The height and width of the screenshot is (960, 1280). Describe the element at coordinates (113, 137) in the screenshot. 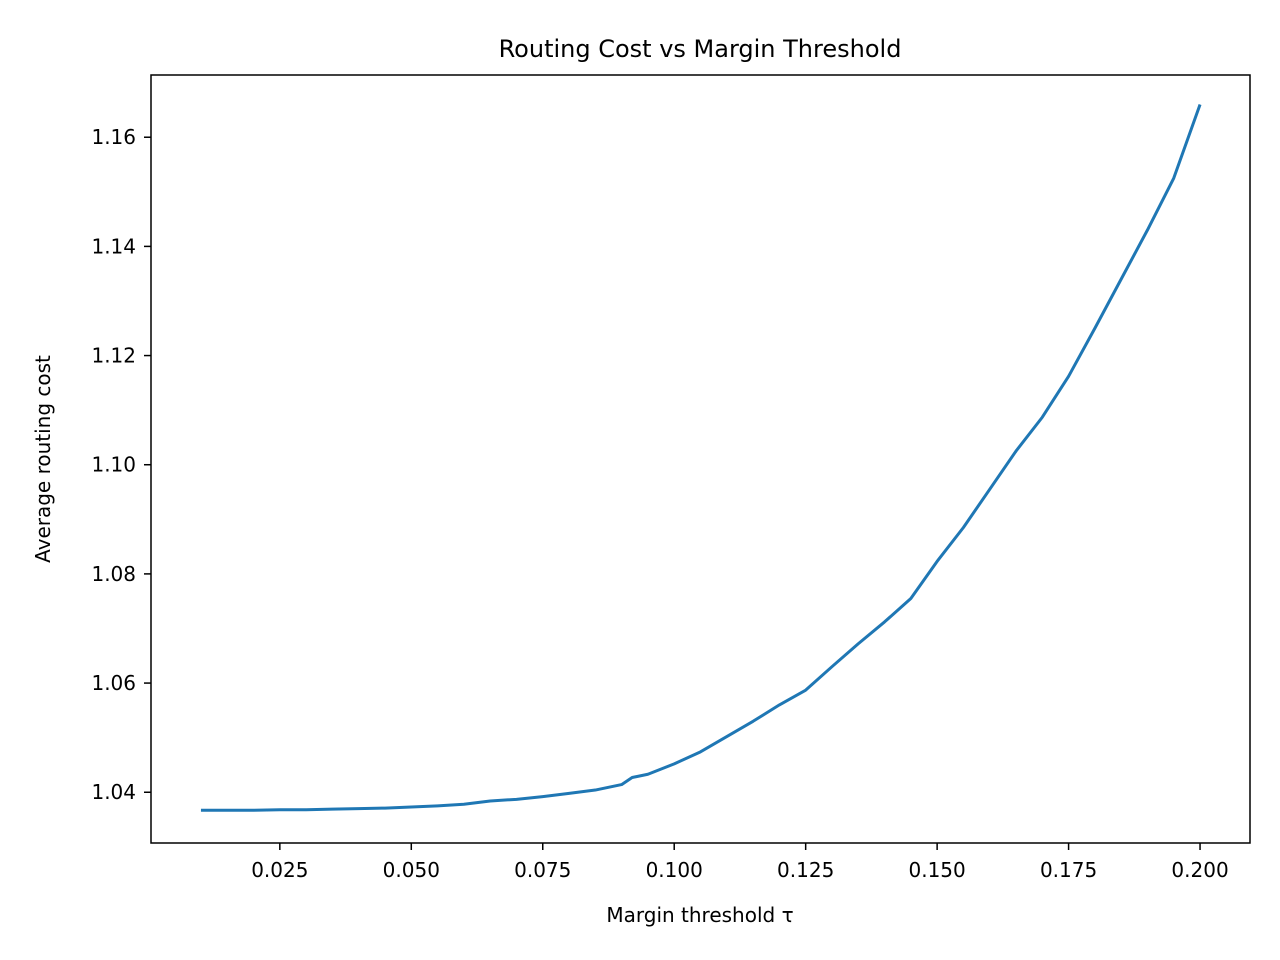

I see `y-tick-label: 1.16` at that location.